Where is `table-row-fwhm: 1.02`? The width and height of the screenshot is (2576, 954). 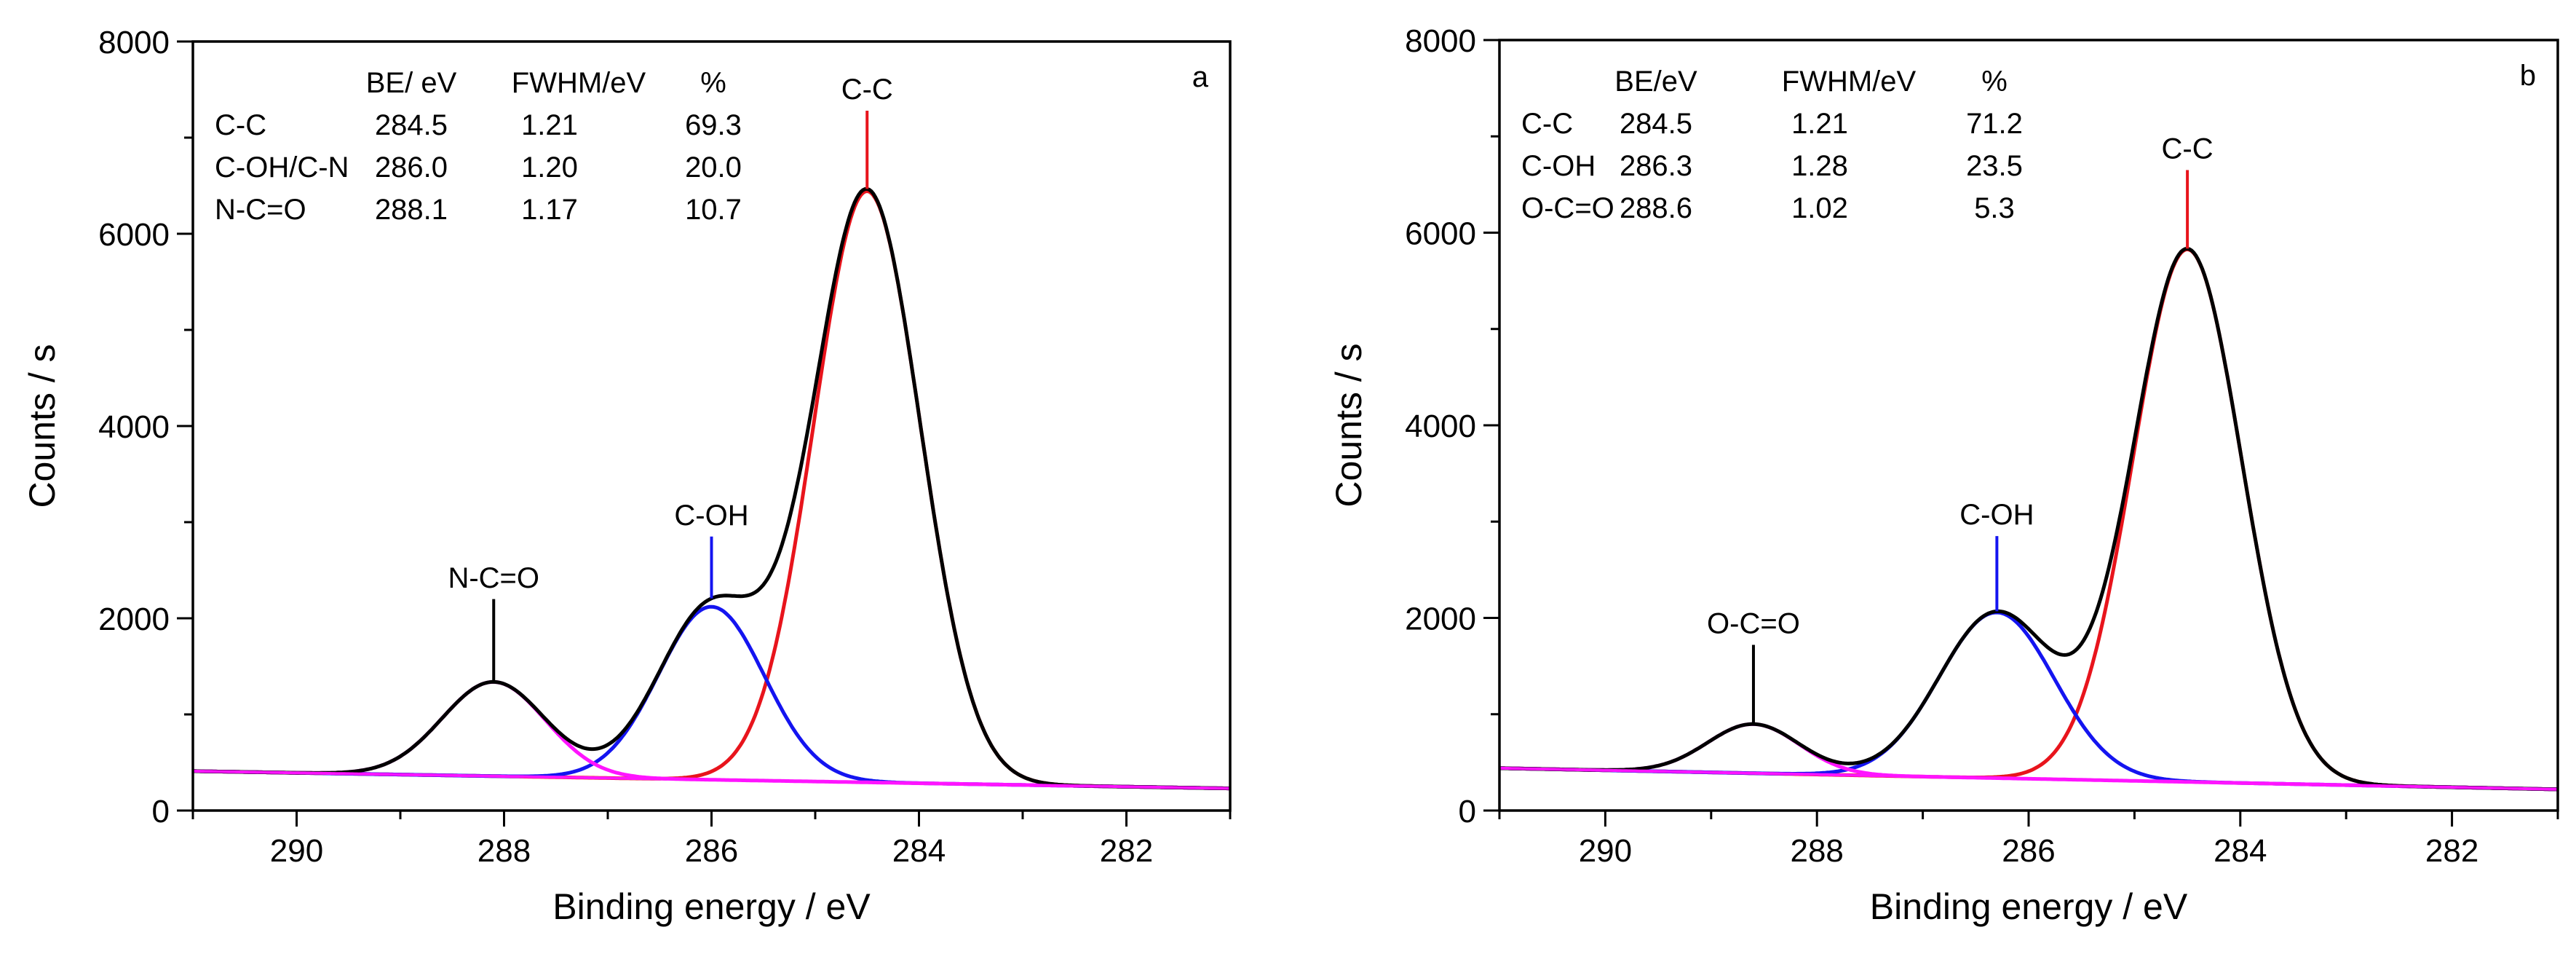
table-row-fwhm: 1.02 is located at coordinates (1819, 208).